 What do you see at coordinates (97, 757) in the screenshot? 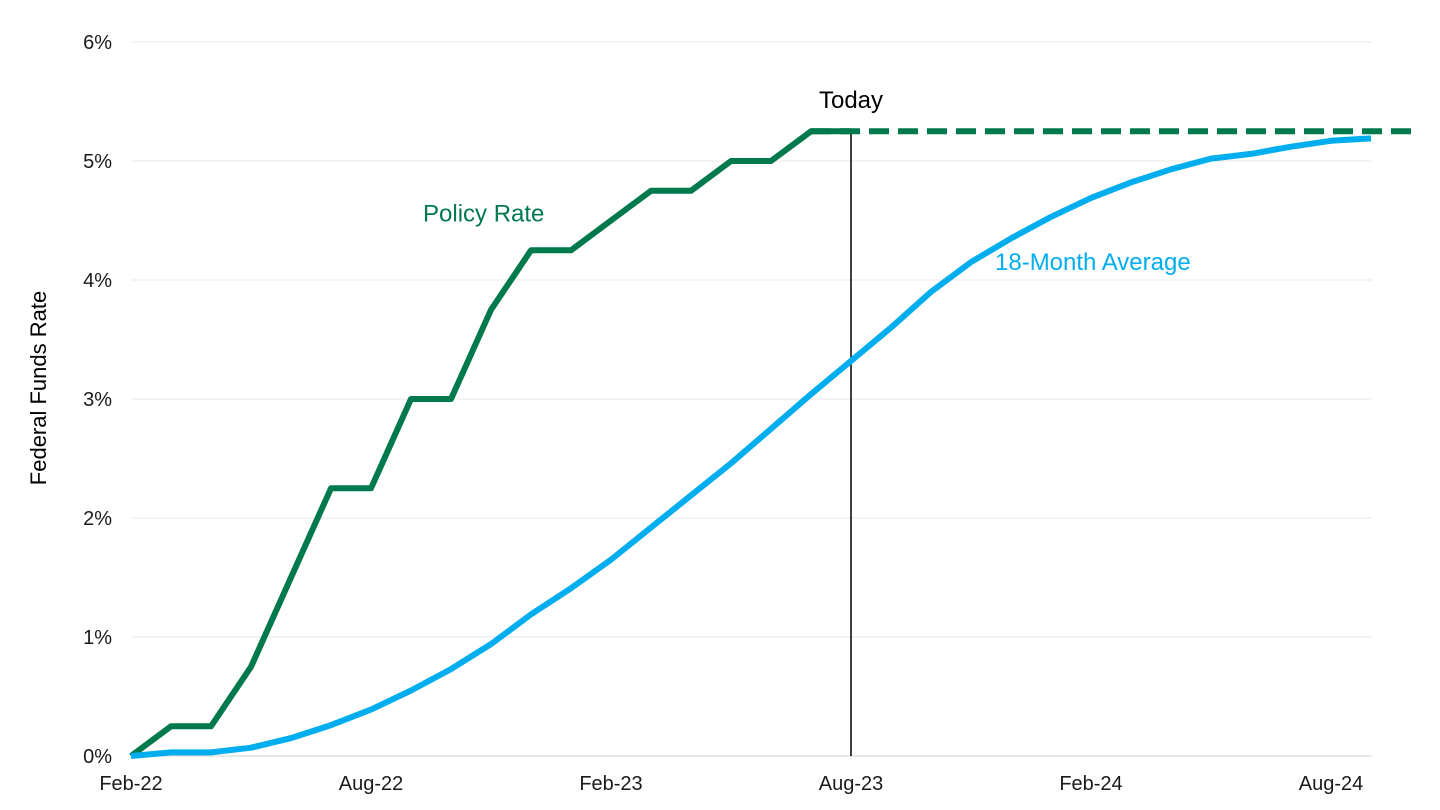
I see `y-tick-label: 0%` at bounding box center [97, 757].